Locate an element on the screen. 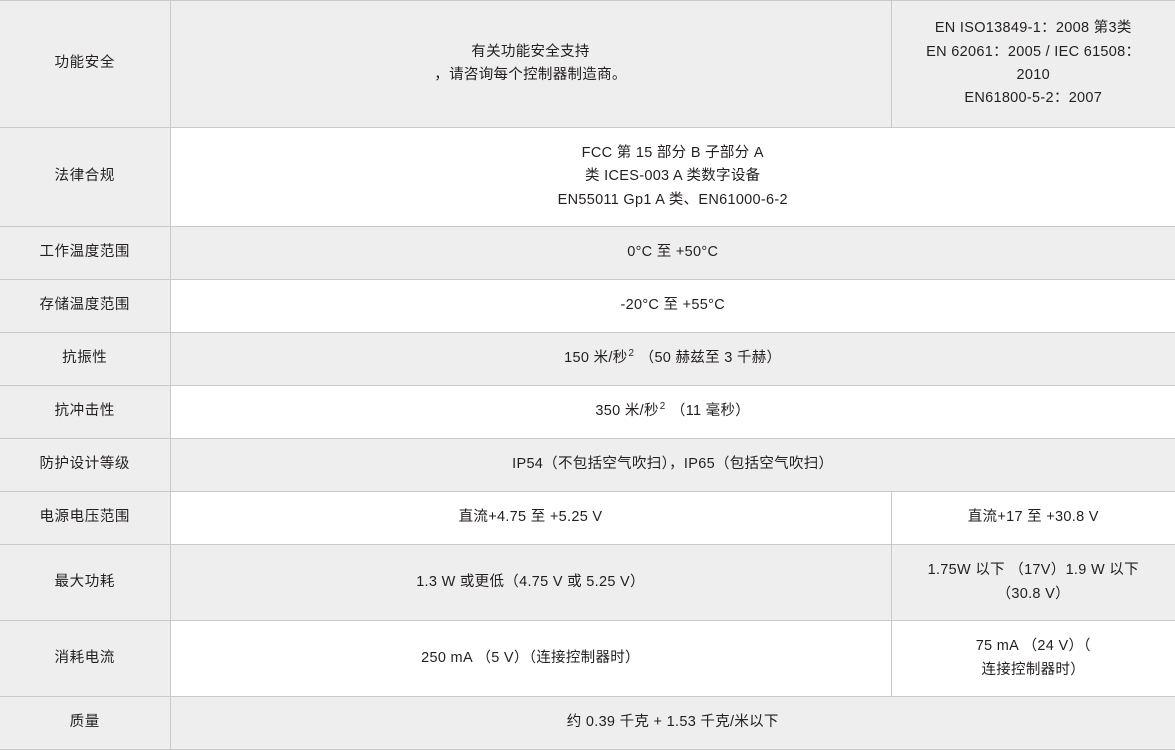  row-value-protection-rating: IP54（不包括空气吹扫），IP65（包括空气吹扫） is located at coordinates (672, 465).